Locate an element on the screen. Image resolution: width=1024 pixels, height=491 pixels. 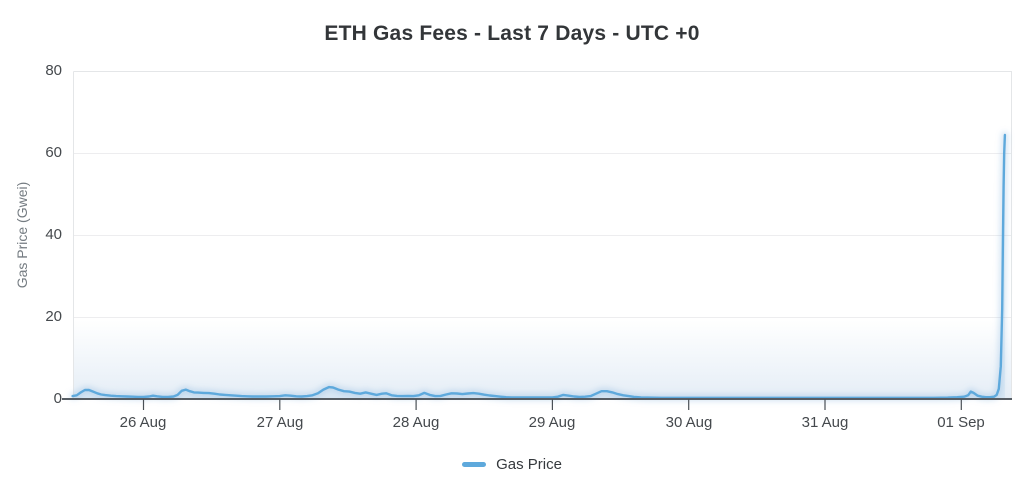
x-tick-27-aug: 27 Aug is located at coordinates (280, 422).